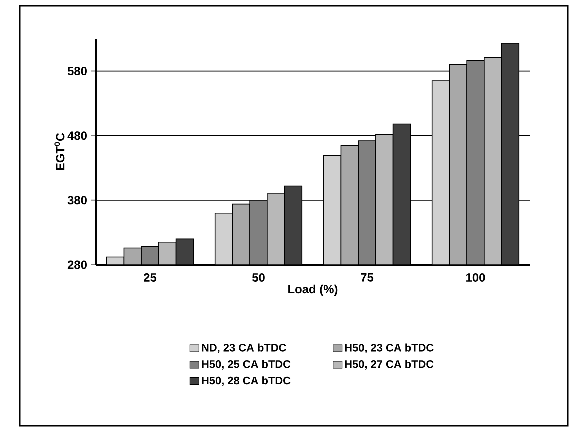  I want to click on legend-label: ND, 23 CA bTDC, so click(244, 349).